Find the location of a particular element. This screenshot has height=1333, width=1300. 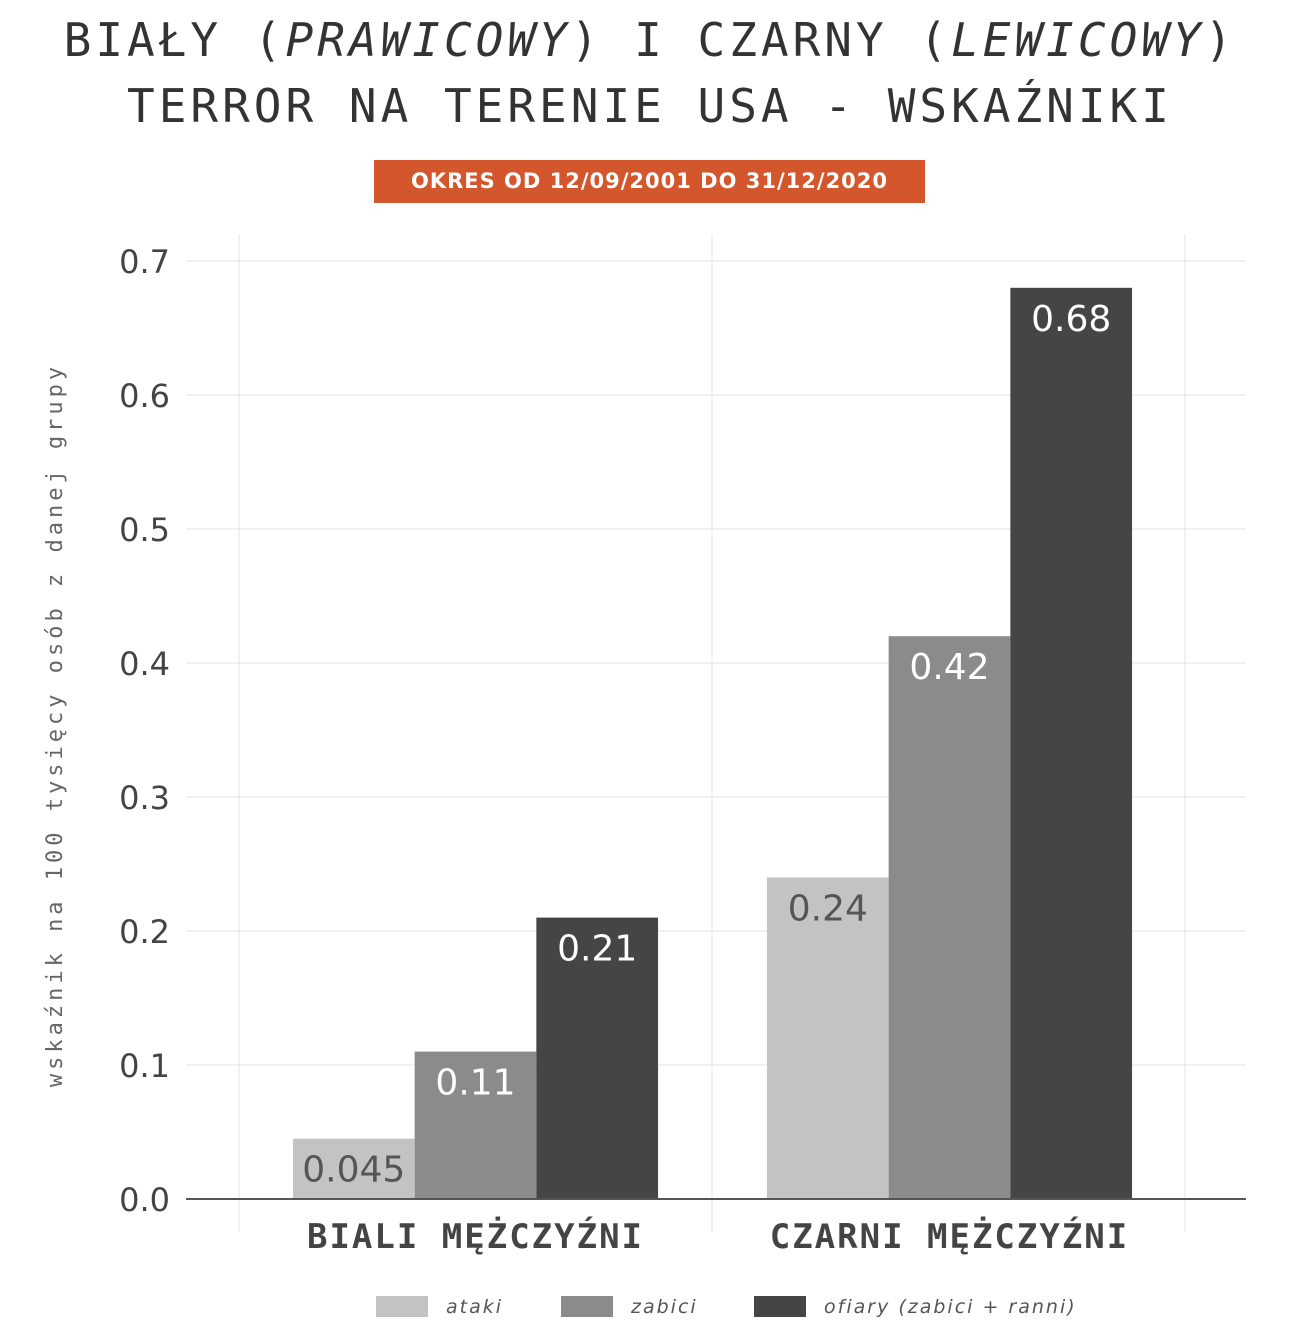

title-part: BIAŁY ( is located at coordinates (174, 40).